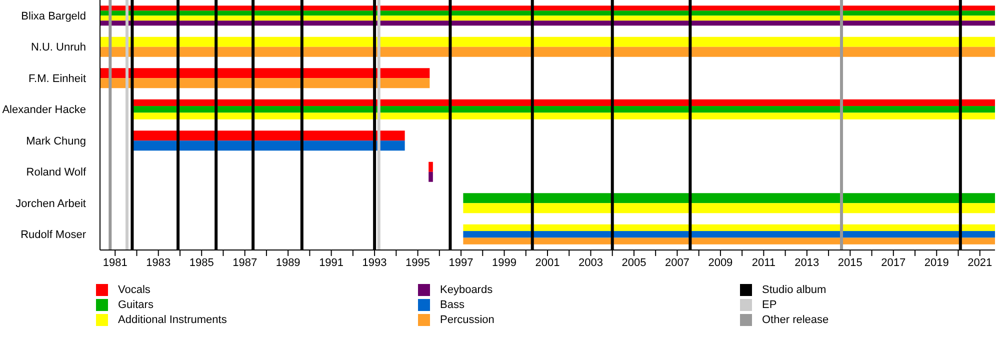 Image resolution: width=1000 pixels, height=340 pixels. Describe the element at coordinates (53, 235) in the screenshot. I see `y-tick-label: Rudolf Moser` at that location.